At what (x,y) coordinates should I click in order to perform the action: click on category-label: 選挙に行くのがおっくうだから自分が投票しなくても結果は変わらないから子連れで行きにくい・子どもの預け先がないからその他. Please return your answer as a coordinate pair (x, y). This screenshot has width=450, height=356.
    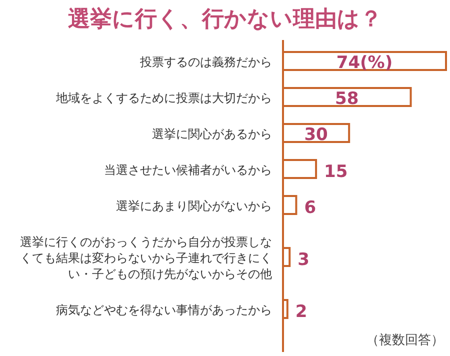
    Looking at the image, I should click on (146, 258).